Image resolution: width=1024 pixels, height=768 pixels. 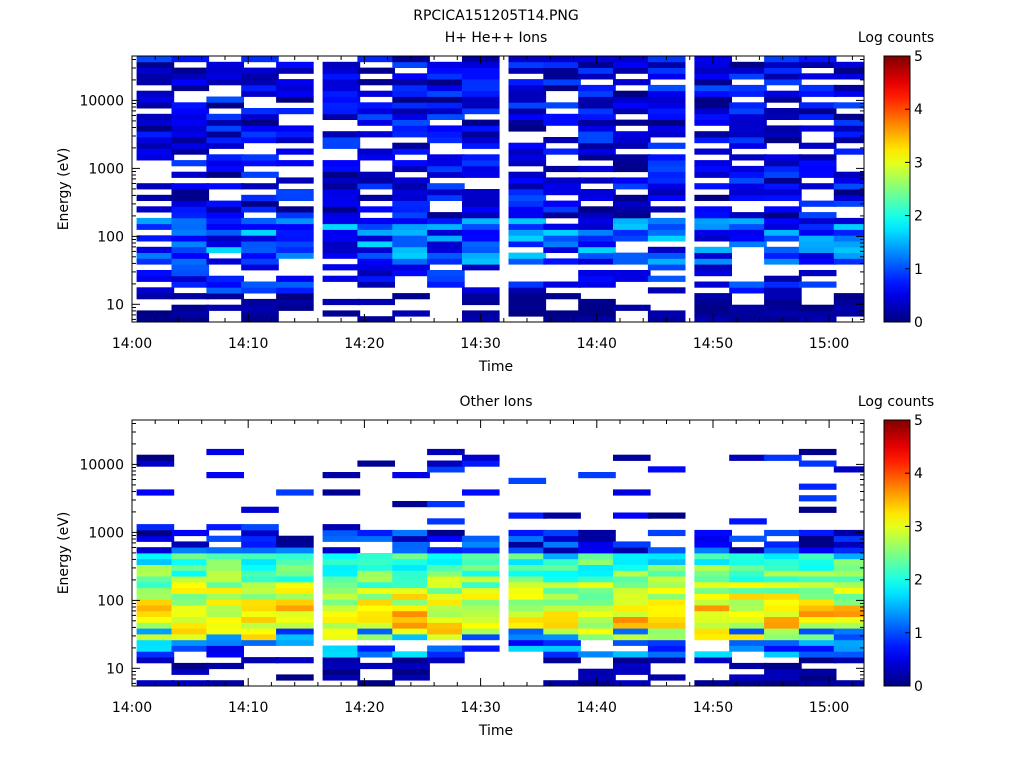 I want to click on x-tick-label: 14:00, so click(x=132, y=708).